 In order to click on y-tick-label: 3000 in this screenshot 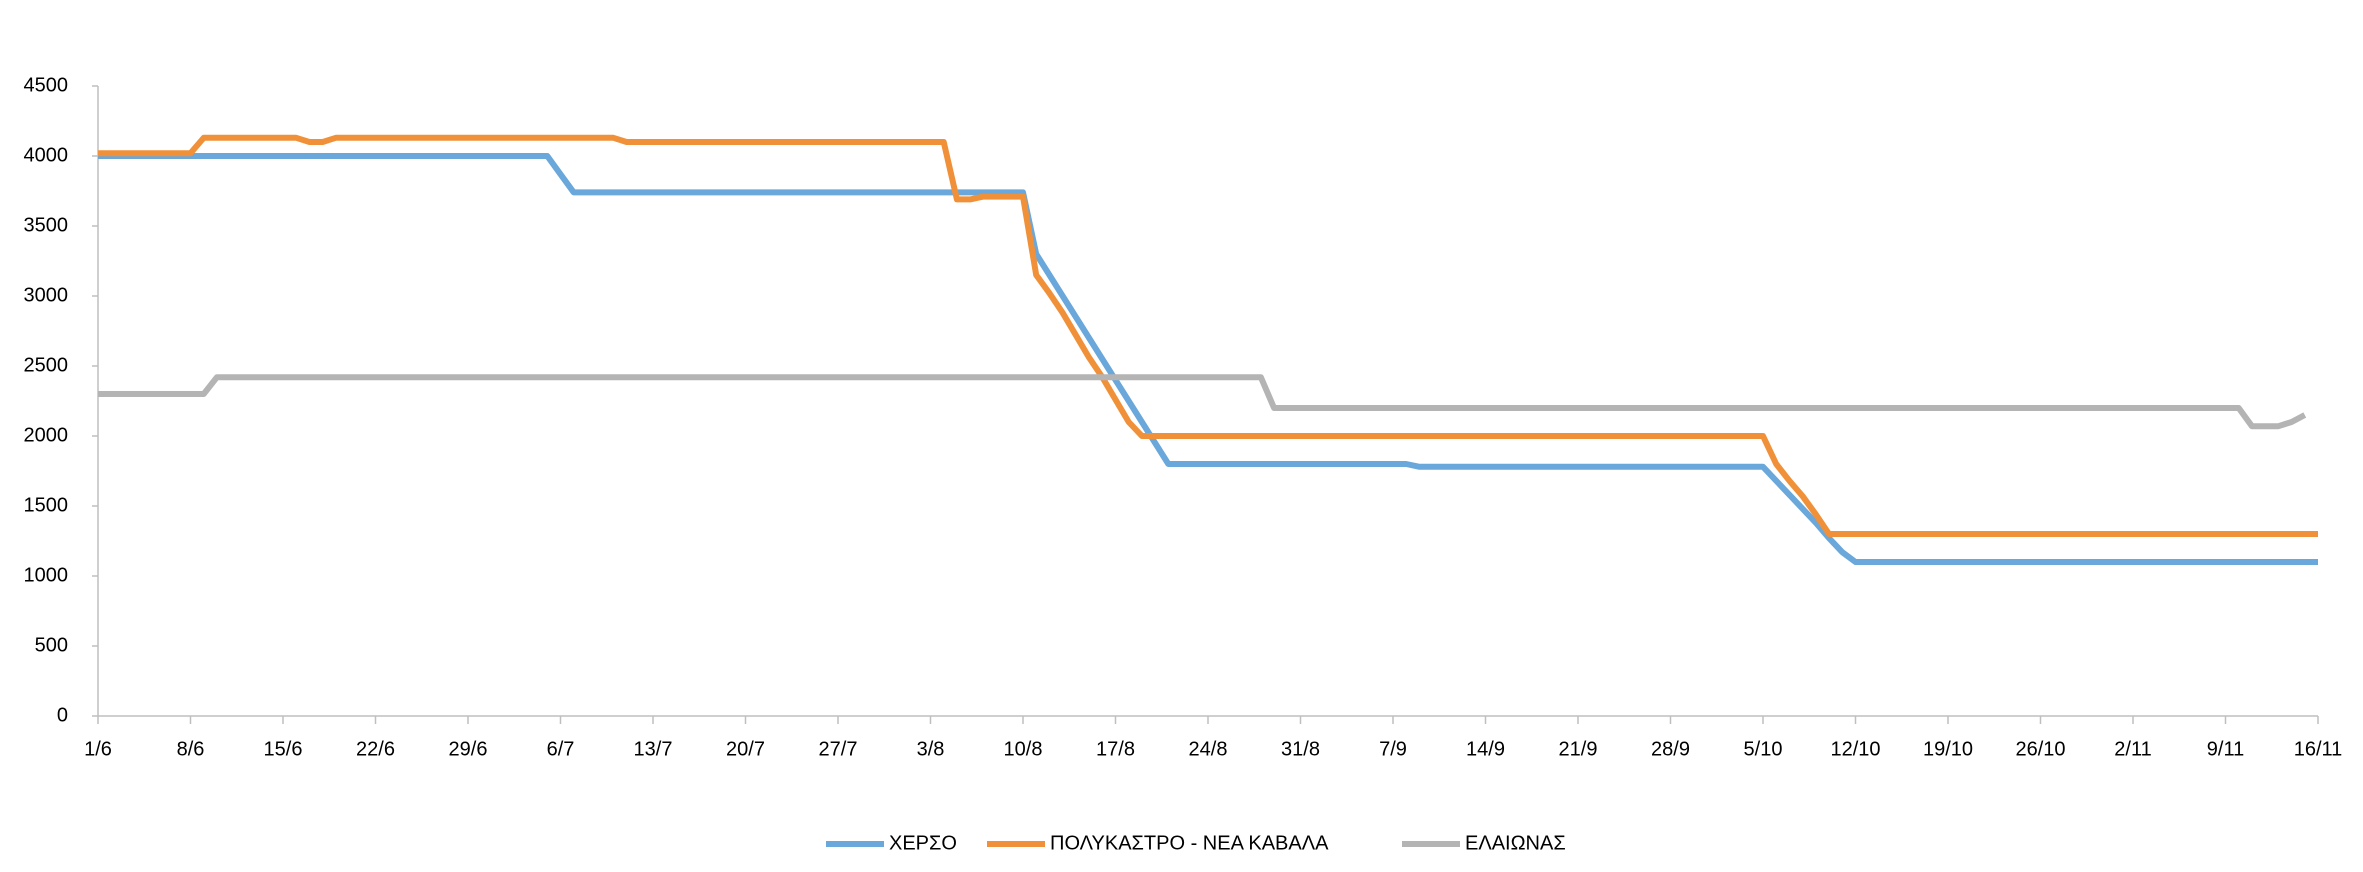, I will do `click(46, 295)`.